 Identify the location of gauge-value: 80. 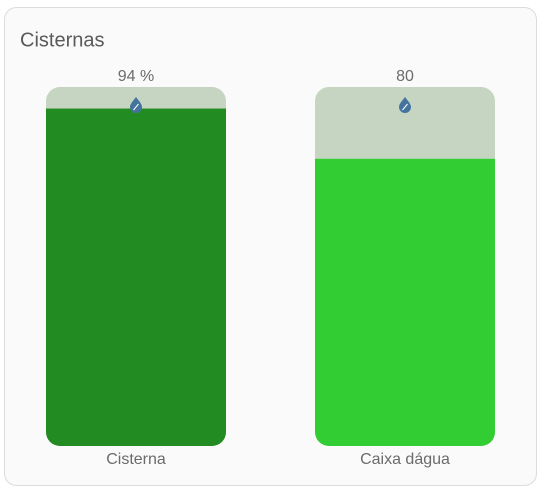
(405, 76).